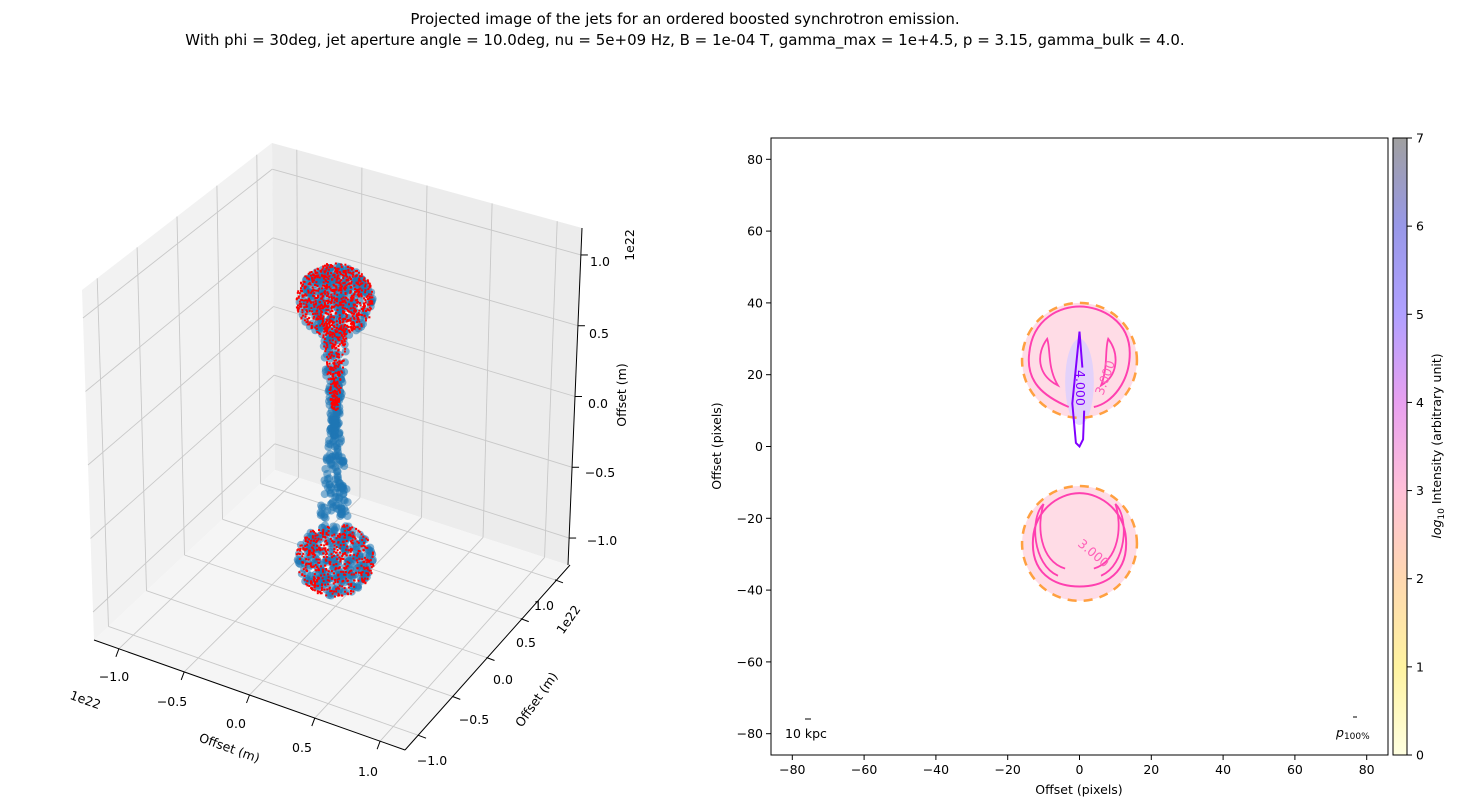  I want to click on colorbar-tick-label: 3, so click(1420, 490).